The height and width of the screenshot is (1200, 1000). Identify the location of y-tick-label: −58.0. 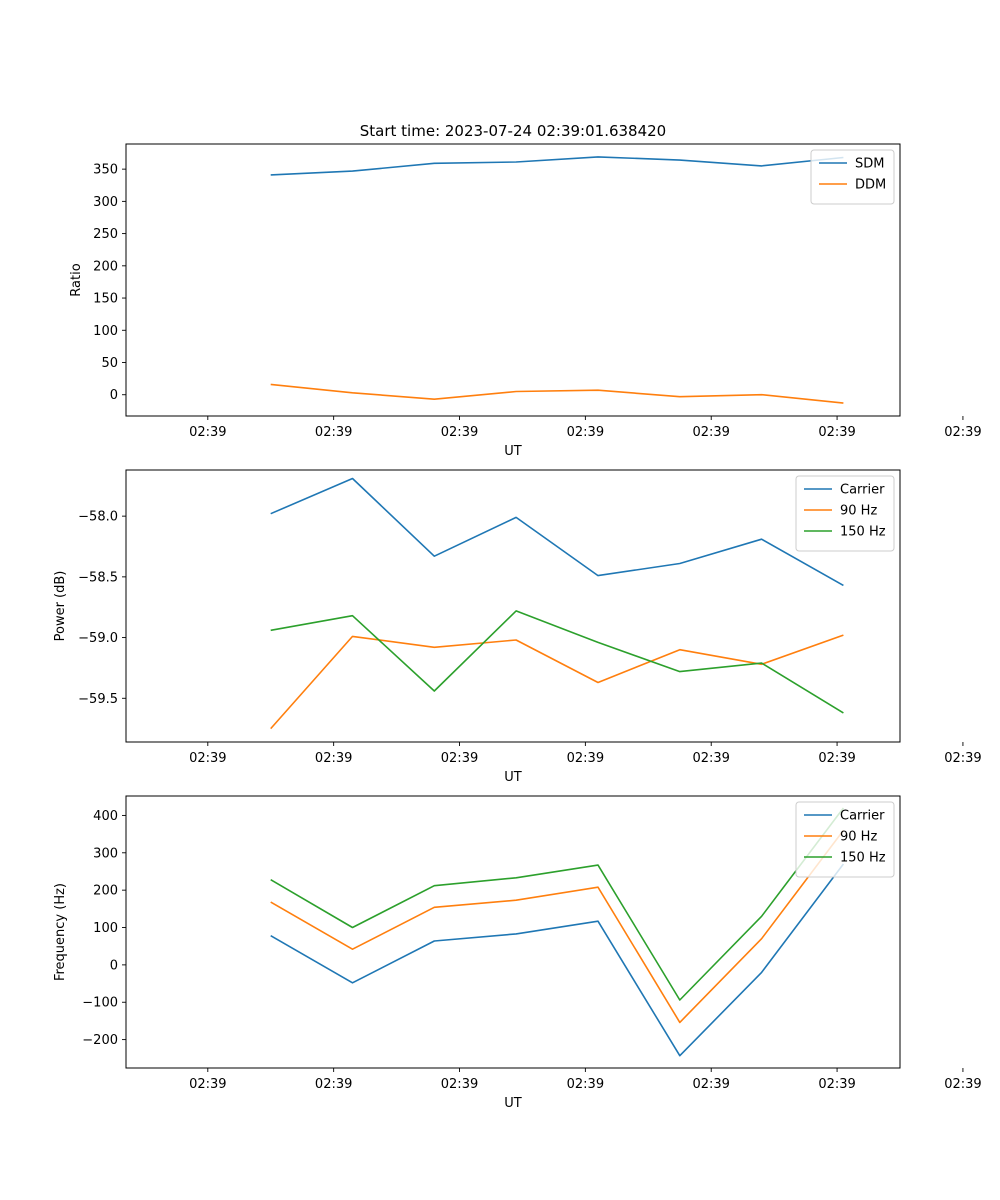
(98, 517).